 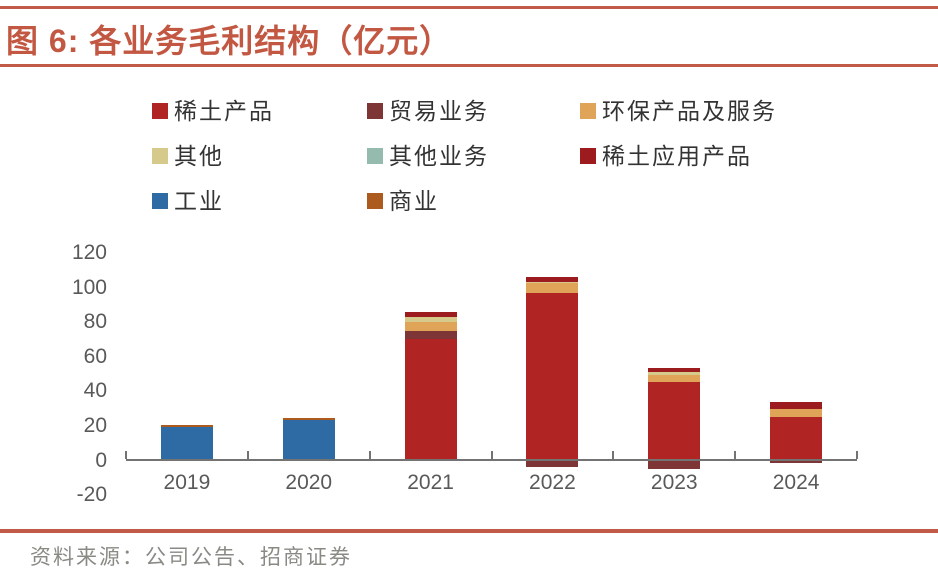 I want to click on figure-title: 图 6: 各业务毛利结构（亿元）, so click(x=229, y=41).